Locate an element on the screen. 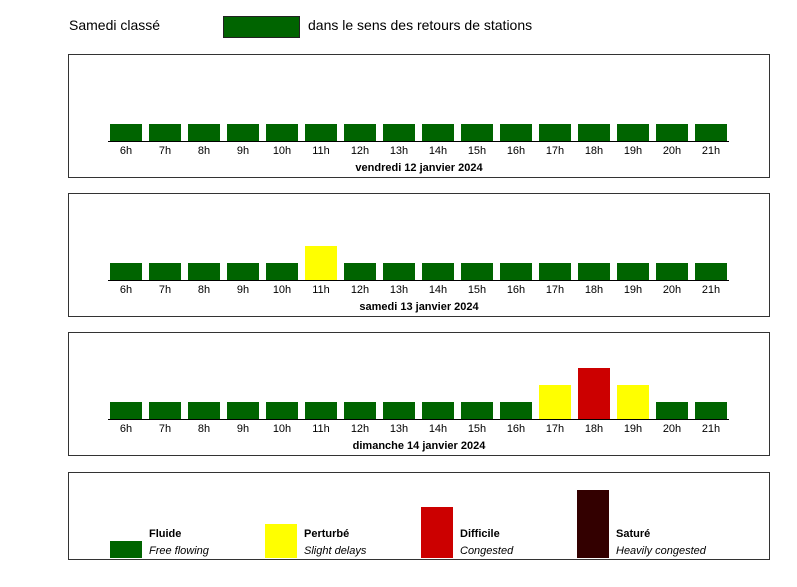  legend-swatch-fluide is located at coordinates (126, 549).